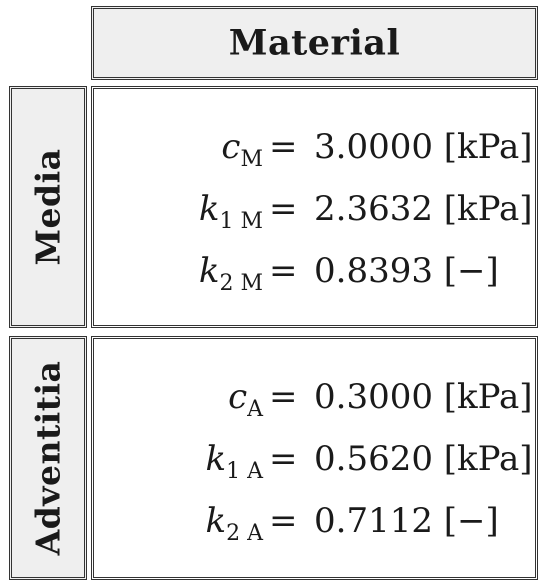  I want to click on param-subscript: M, so click(251, 159).